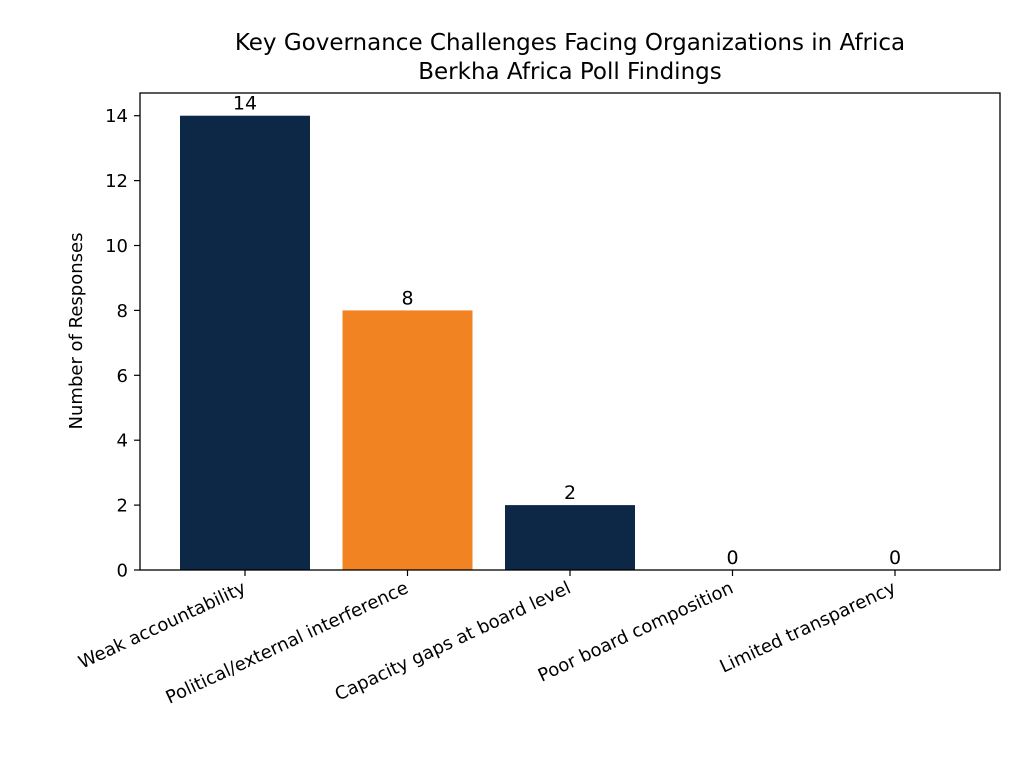 This screenshot has width=1024, height=772. I want to click on y-tick-label: 12, so click(116, 181).